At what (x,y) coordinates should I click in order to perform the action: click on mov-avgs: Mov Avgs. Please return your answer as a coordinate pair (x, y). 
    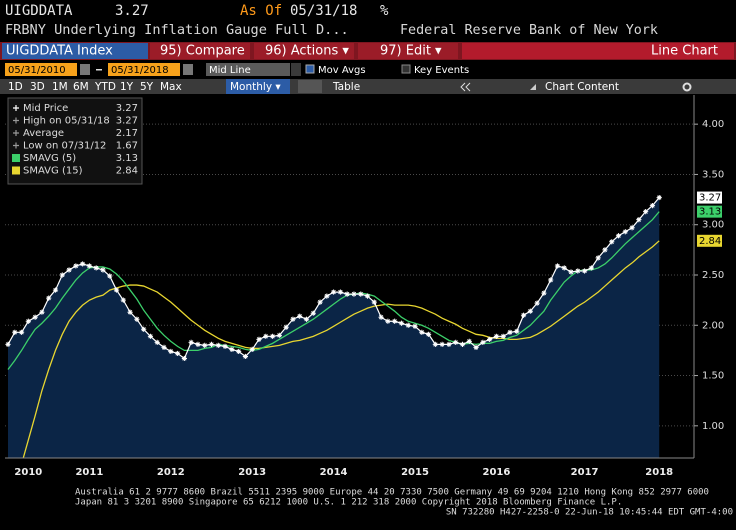
    Looking at the image, I should click on (342, 70).